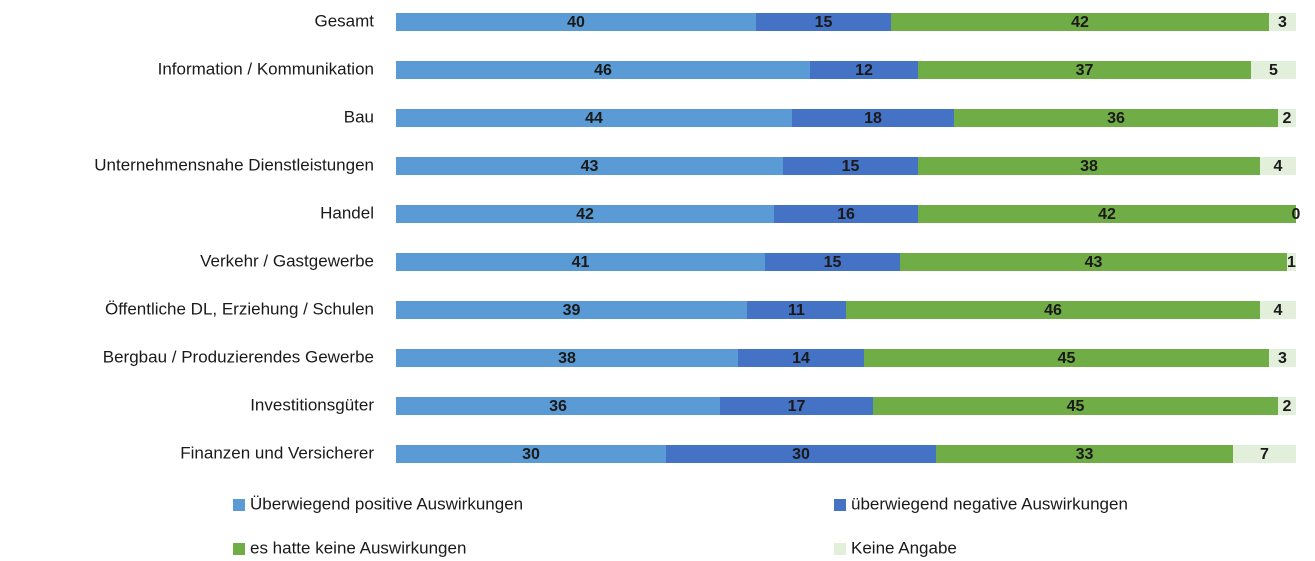 This screenshot has height=561, width=1315. I want to click on value-label: 39, so click(572, 310).